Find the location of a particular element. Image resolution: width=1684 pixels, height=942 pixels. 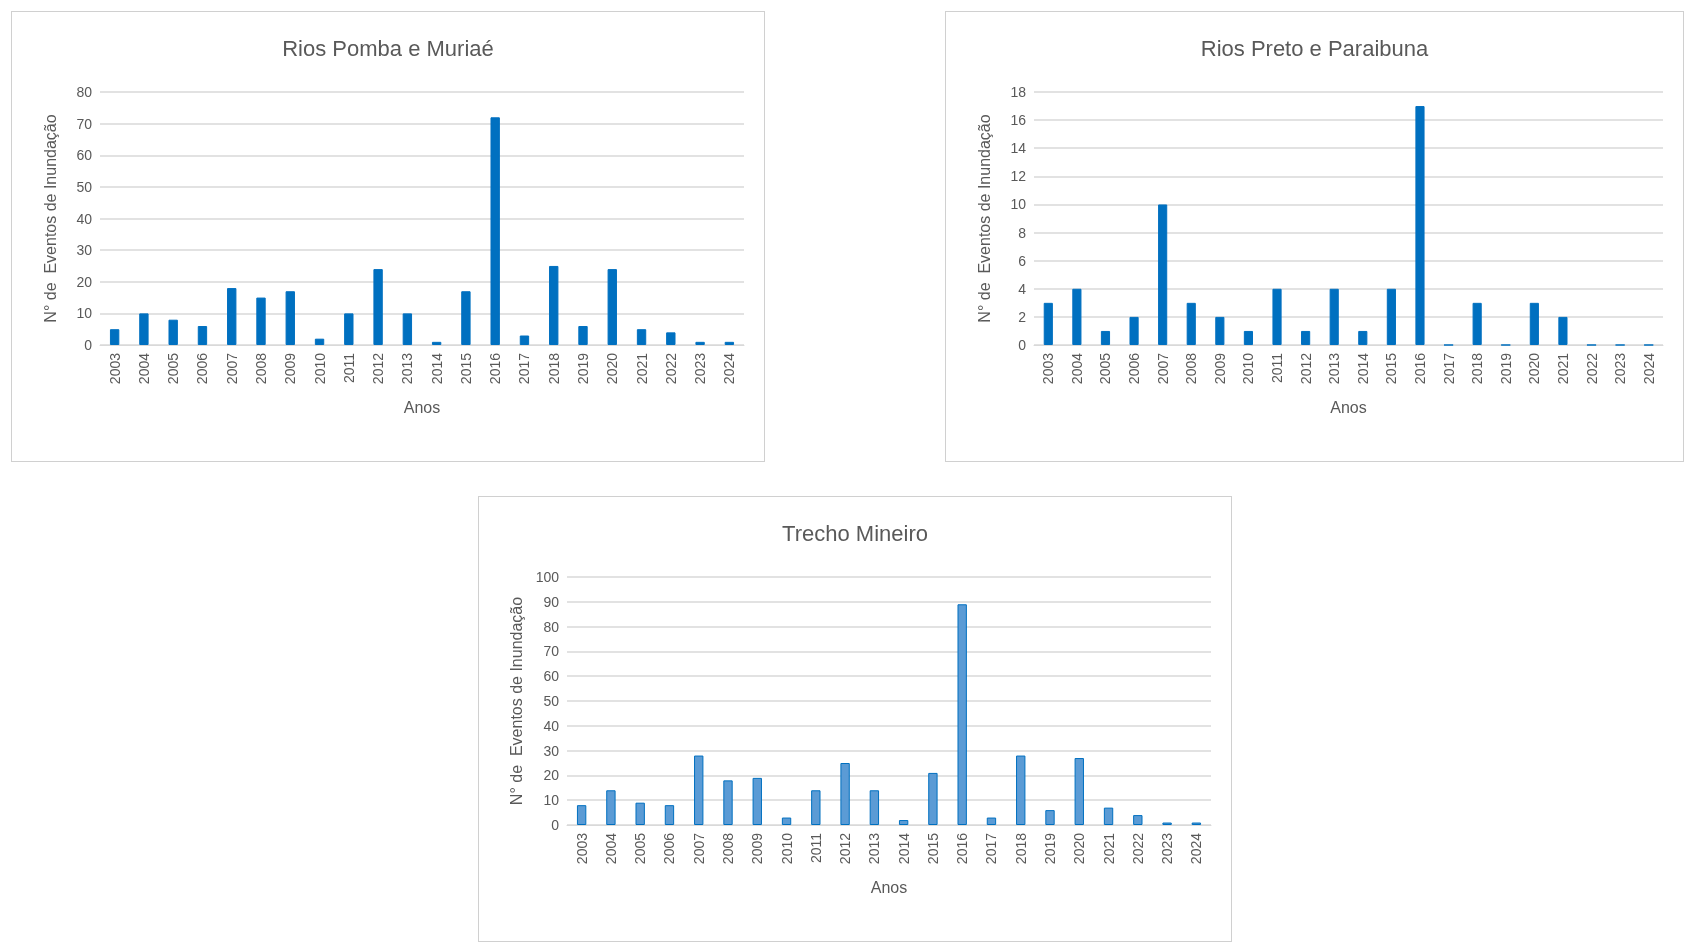

y-tick-label: 30 is located at coordinates (551, 750).